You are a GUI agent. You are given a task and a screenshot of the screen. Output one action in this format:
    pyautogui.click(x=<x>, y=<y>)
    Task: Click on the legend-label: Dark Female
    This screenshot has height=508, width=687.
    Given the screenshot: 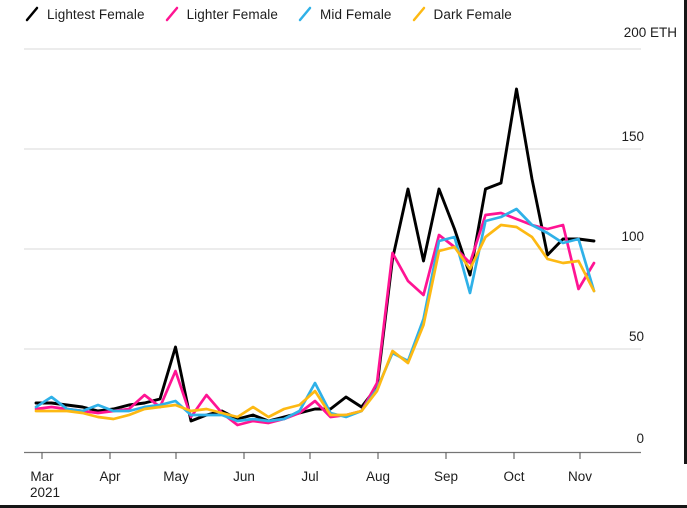 What is the action you would take?
    pyautogui.click(x=472, y=14)
    